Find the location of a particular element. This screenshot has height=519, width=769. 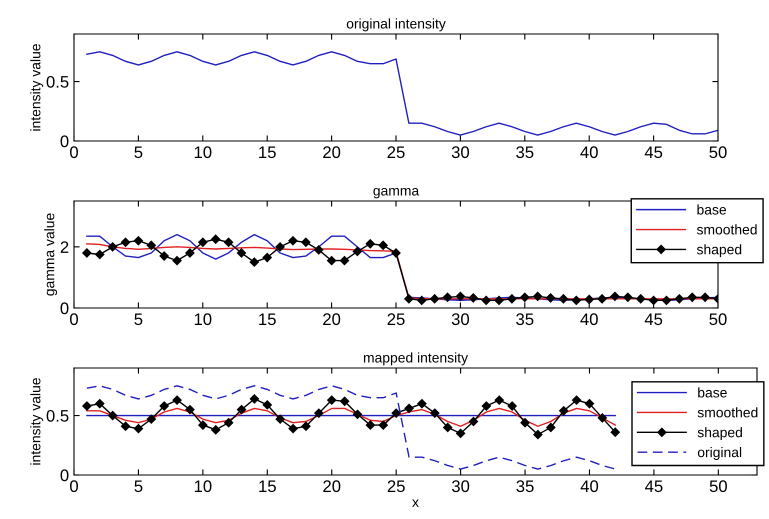

chart-title: mapped intensity is located at coordinates (416, 359).